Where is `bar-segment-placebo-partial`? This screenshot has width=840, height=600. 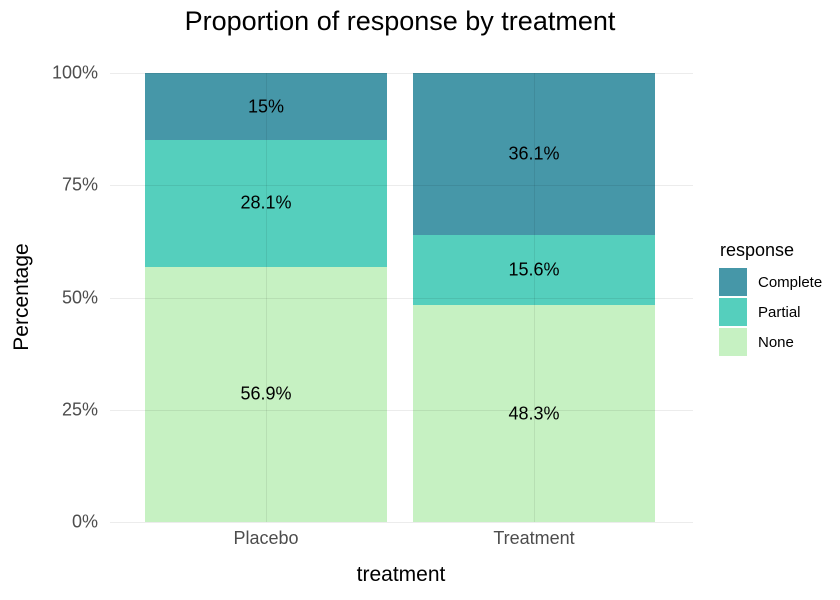
bar-segment-placebo-partial is located at coordinates (266, 203).